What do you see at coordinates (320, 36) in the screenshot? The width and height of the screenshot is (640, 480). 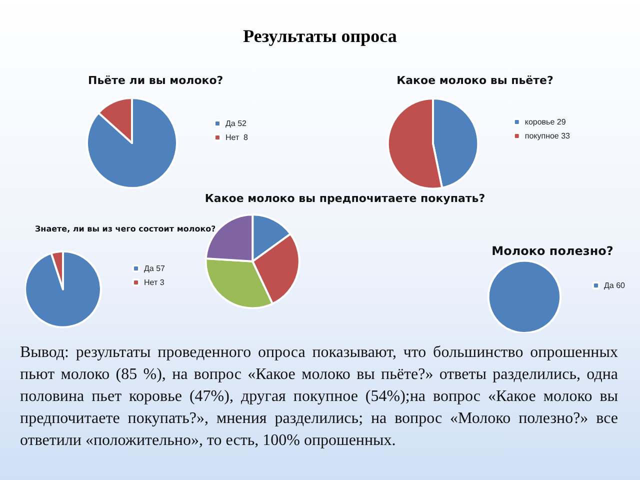 I see `text: Результаты опроса` at bounding box center [320, 36].